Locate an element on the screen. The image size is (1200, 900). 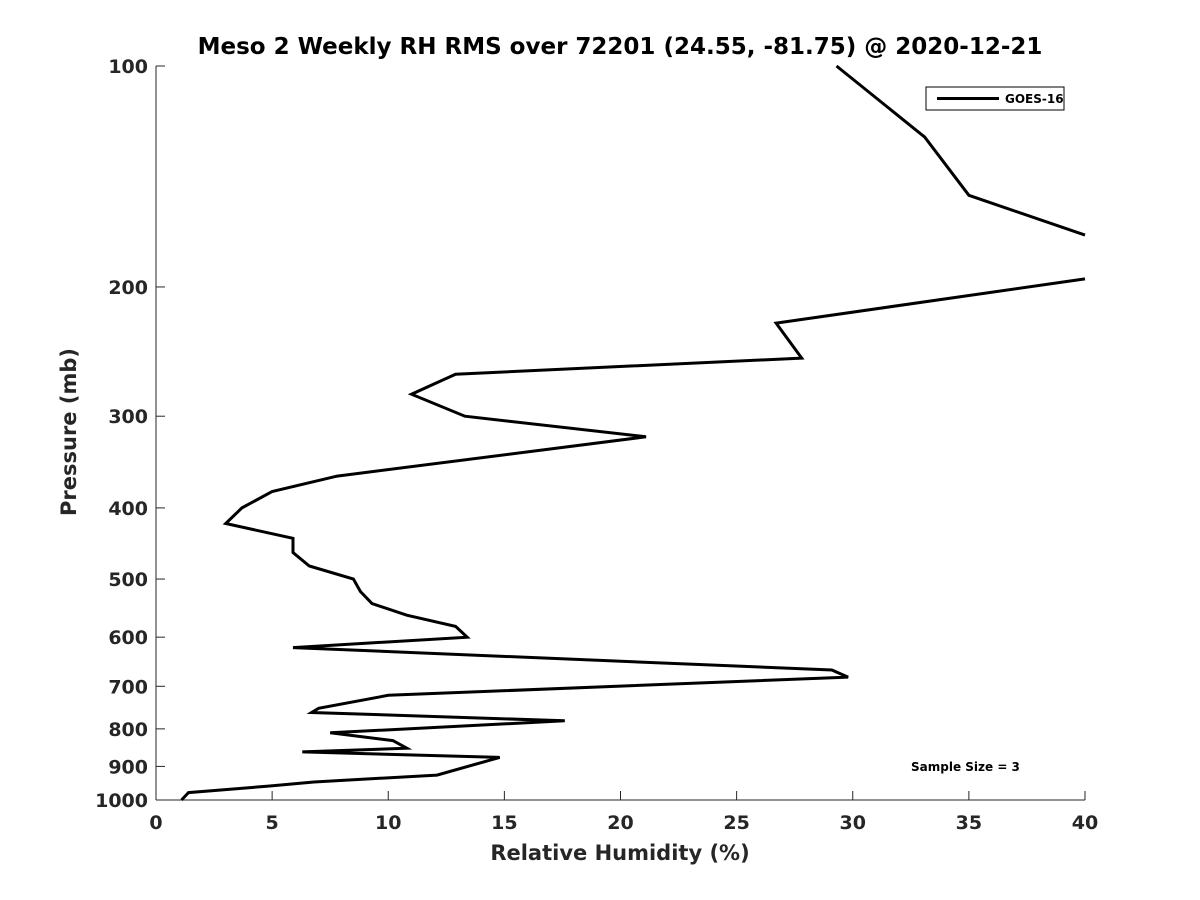
y-tick-label: 500 is located at coordinates (128, 580).